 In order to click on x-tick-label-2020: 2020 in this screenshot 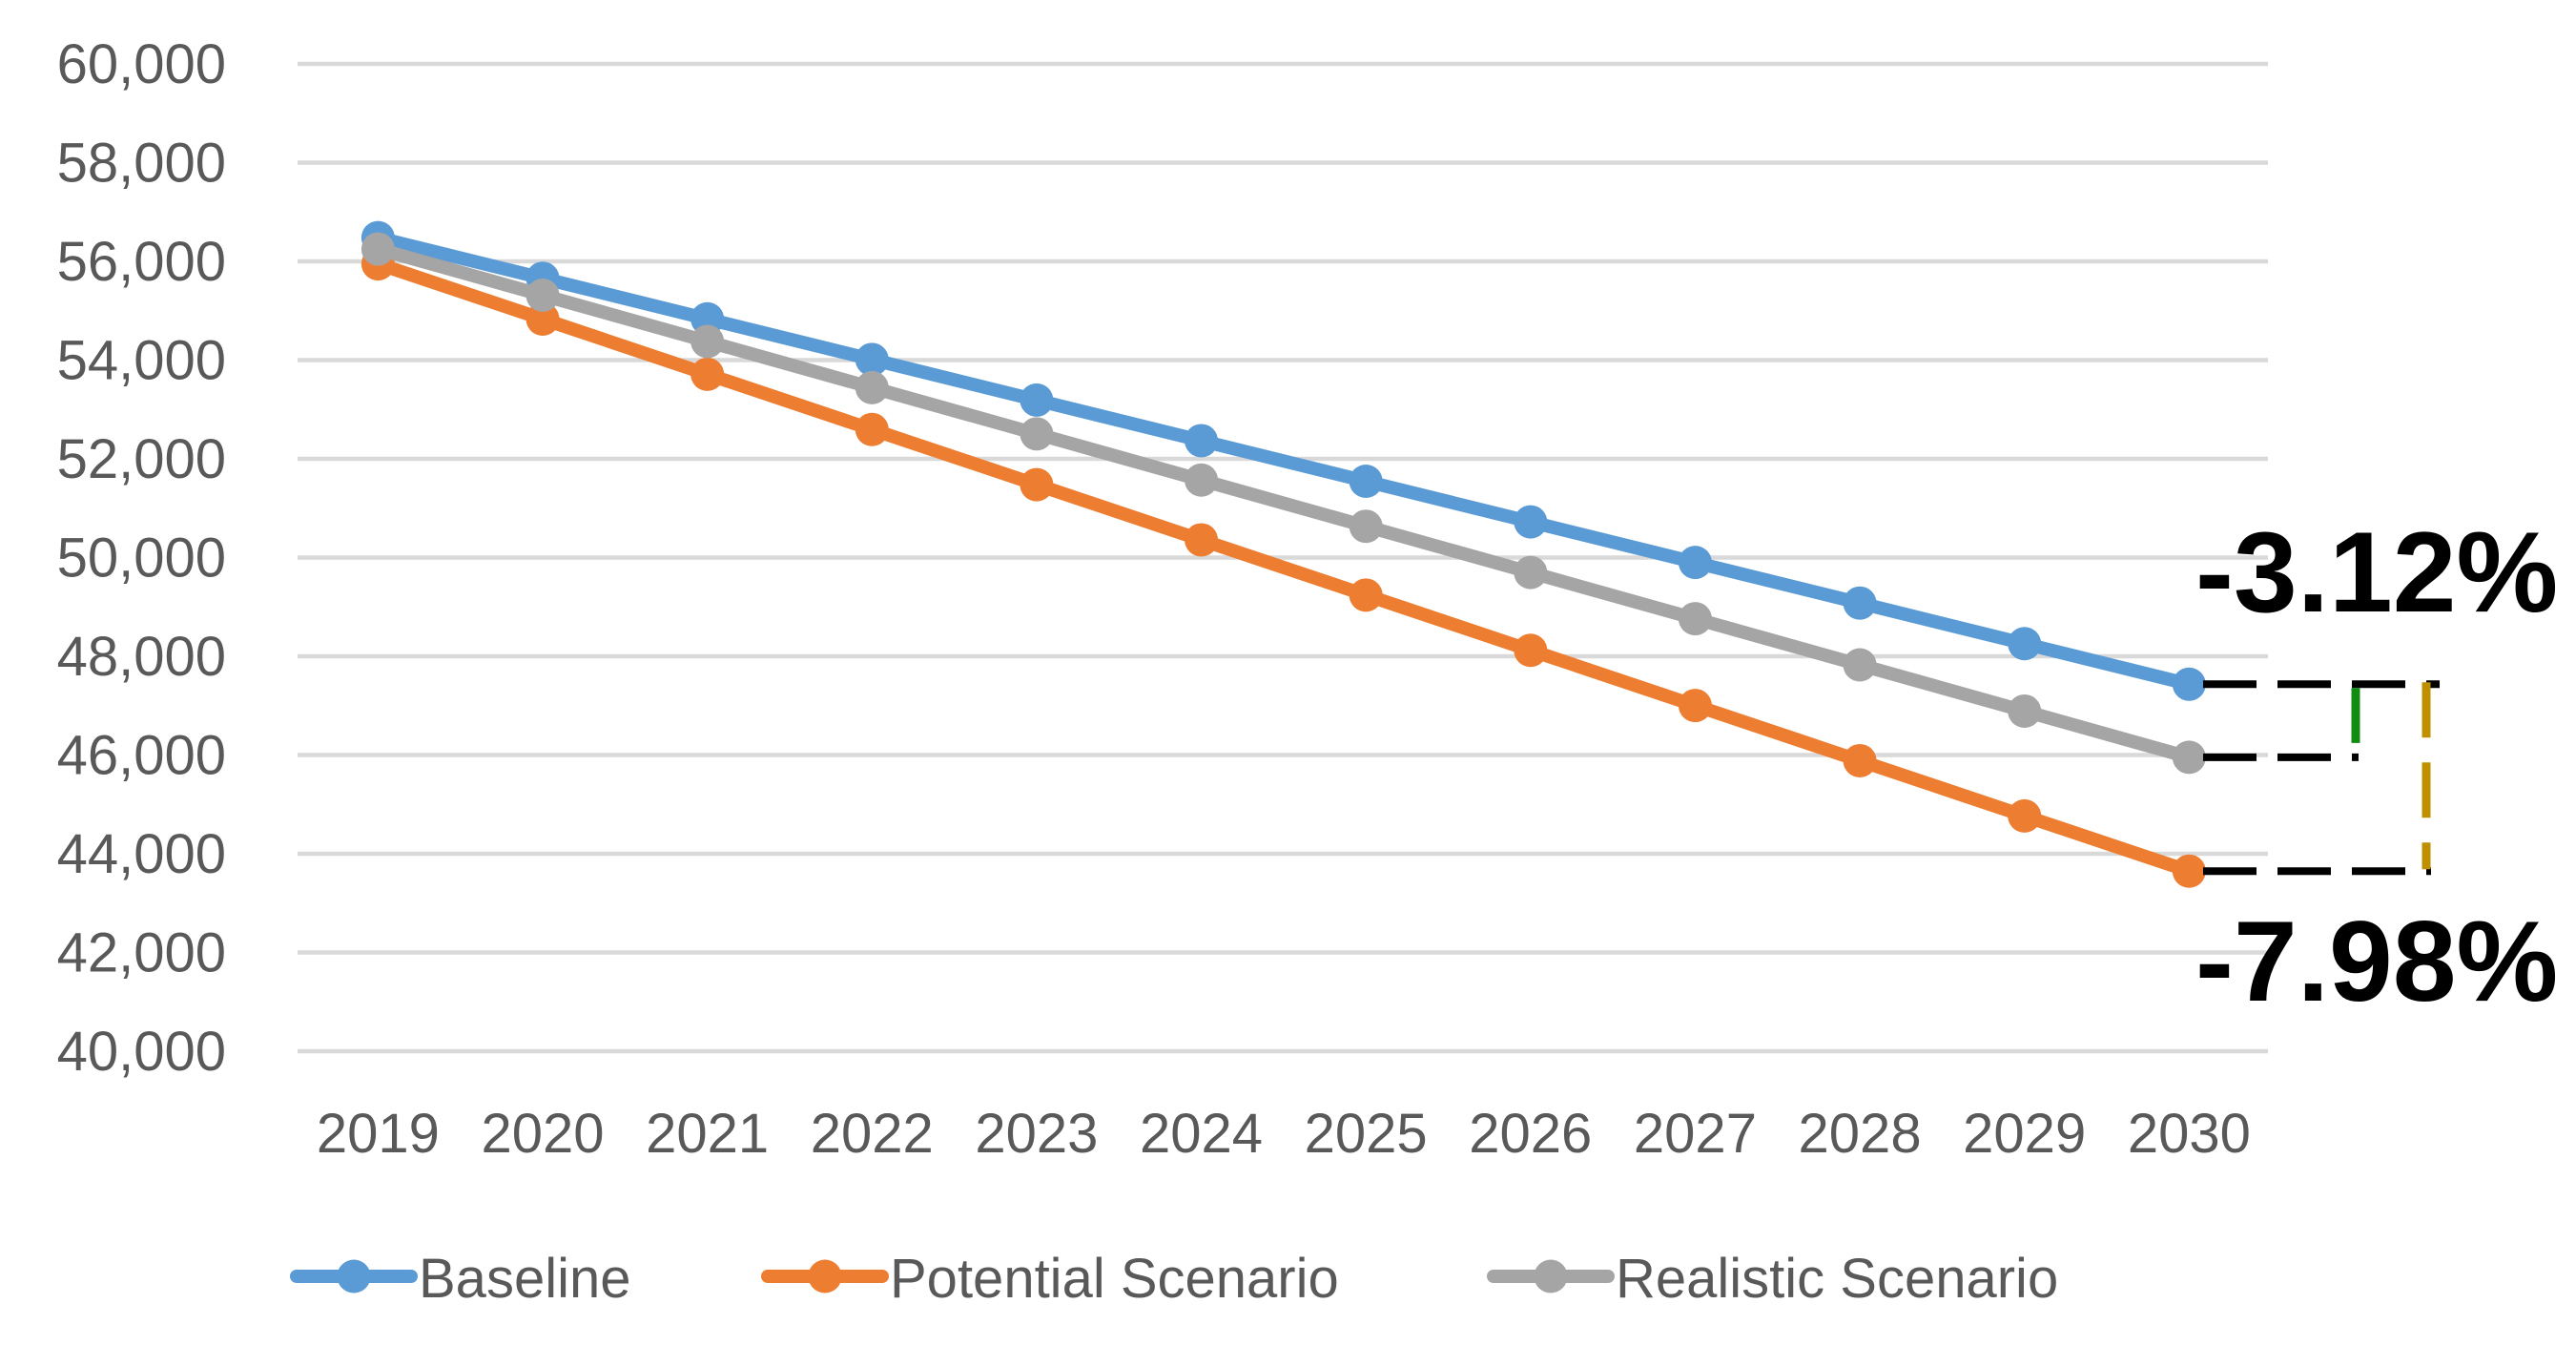, I will do `click(543, 1134)`.